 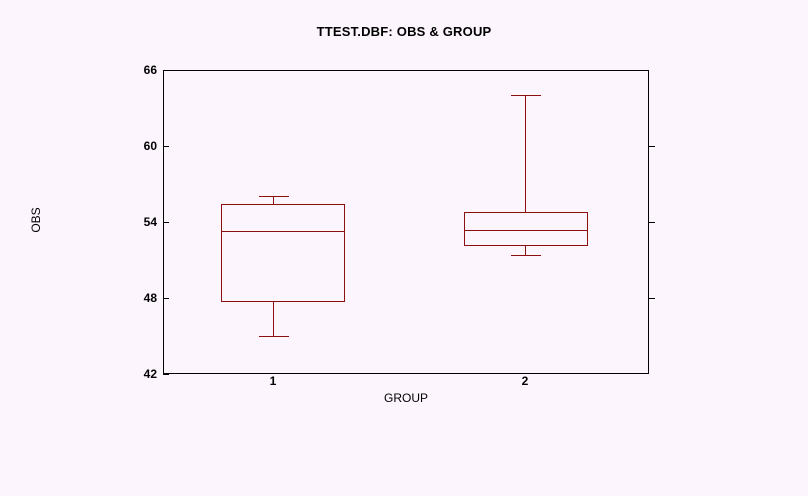 I want to click on box-1-upper-whisker-cap, so click(x=274, y=196).